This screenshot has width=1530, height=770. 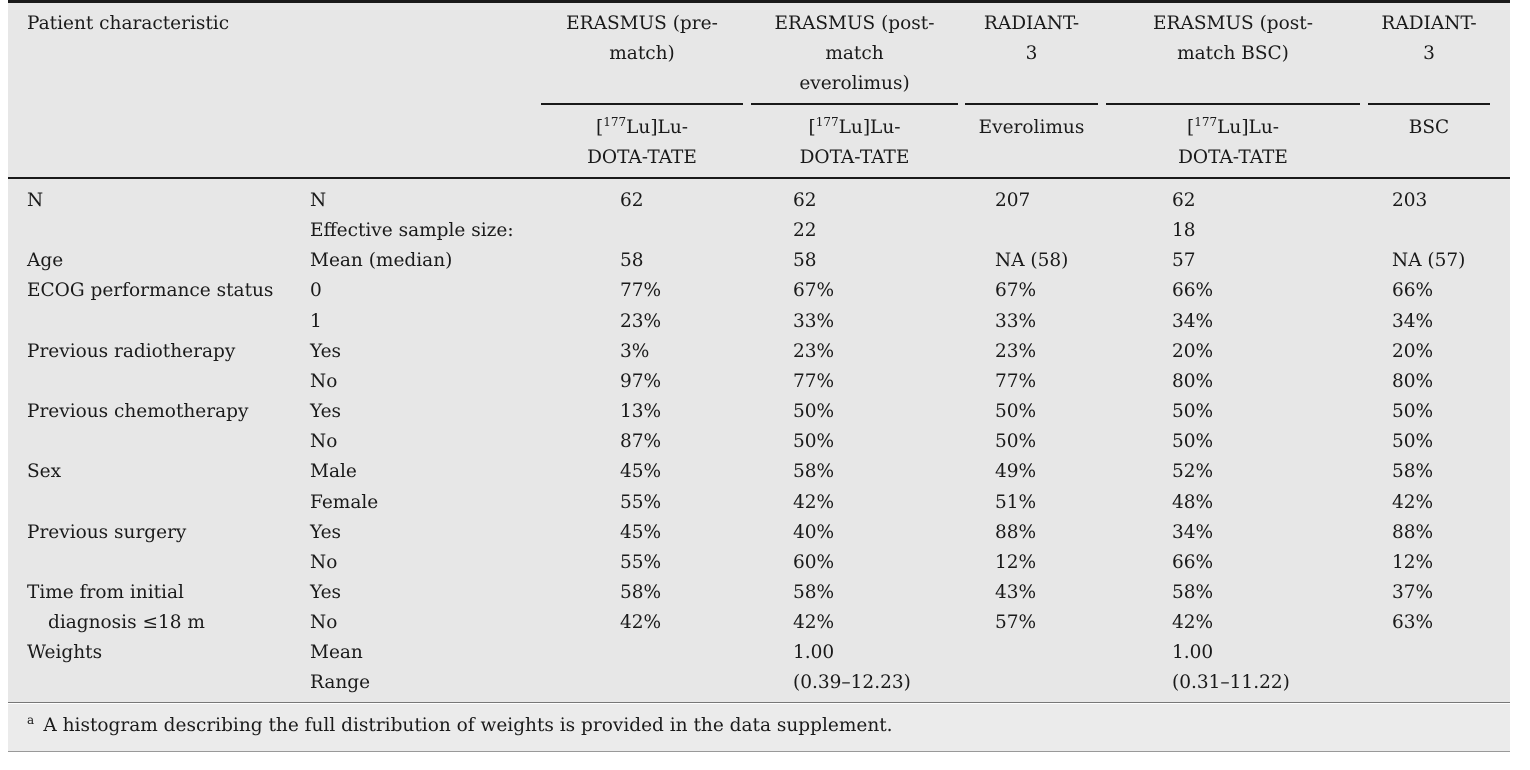 What do you see at coordinates (316, 291) in the screenshot?
I see `row-measure: 0` at bounding box center [316, 291].